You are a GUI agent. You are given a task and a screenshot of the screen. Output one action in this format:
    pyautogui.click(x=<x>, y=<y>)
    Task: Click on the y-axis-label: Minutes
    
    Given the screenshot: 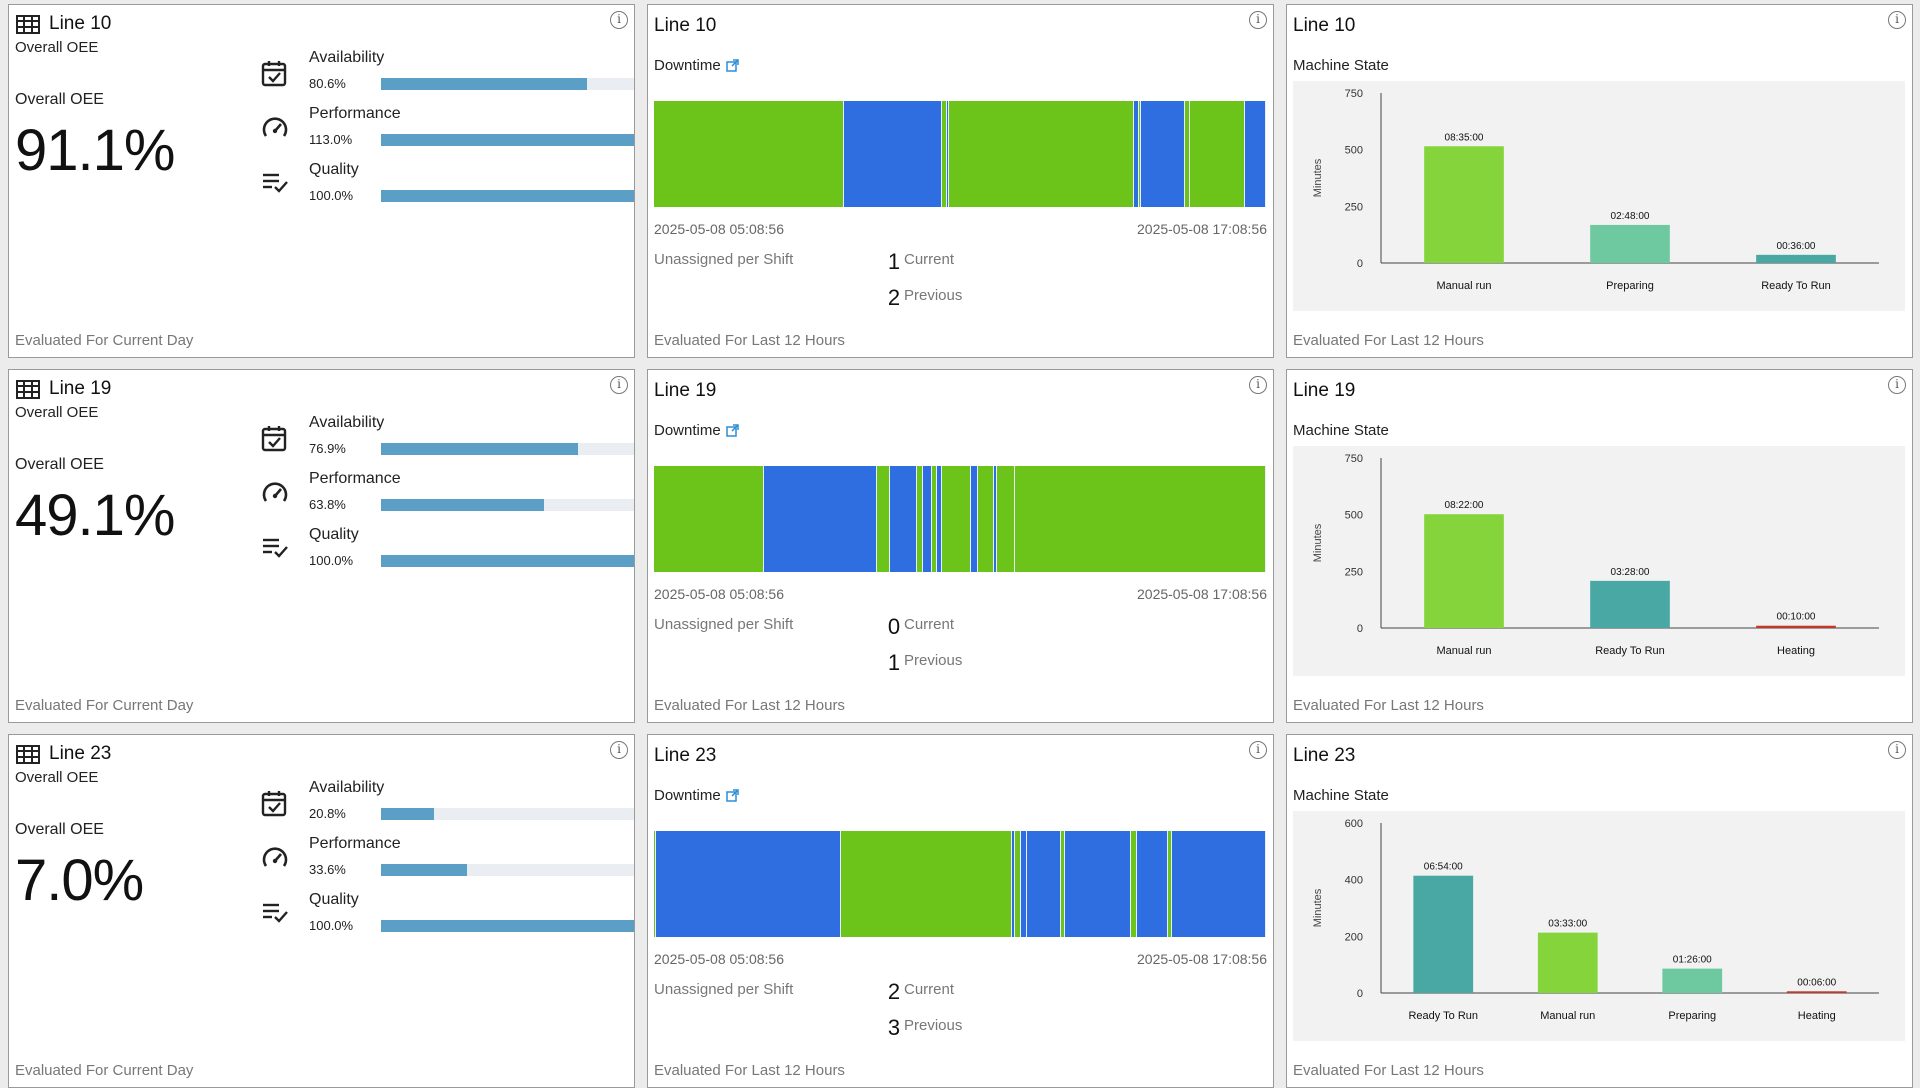 What is the action you would take?
    pyautogui.click(x=1318, y=907)
    